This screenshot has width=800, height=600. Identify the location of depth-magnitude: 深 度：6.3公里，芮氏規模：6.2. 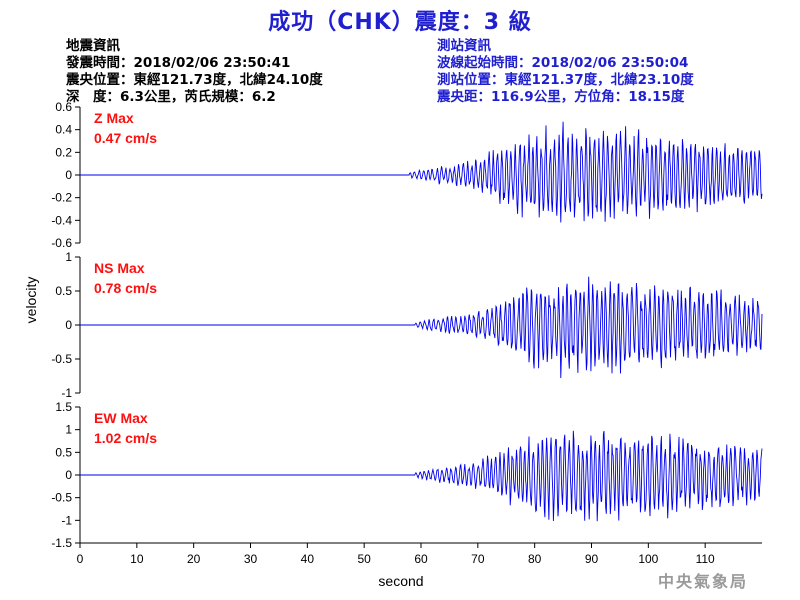
(171, 97).